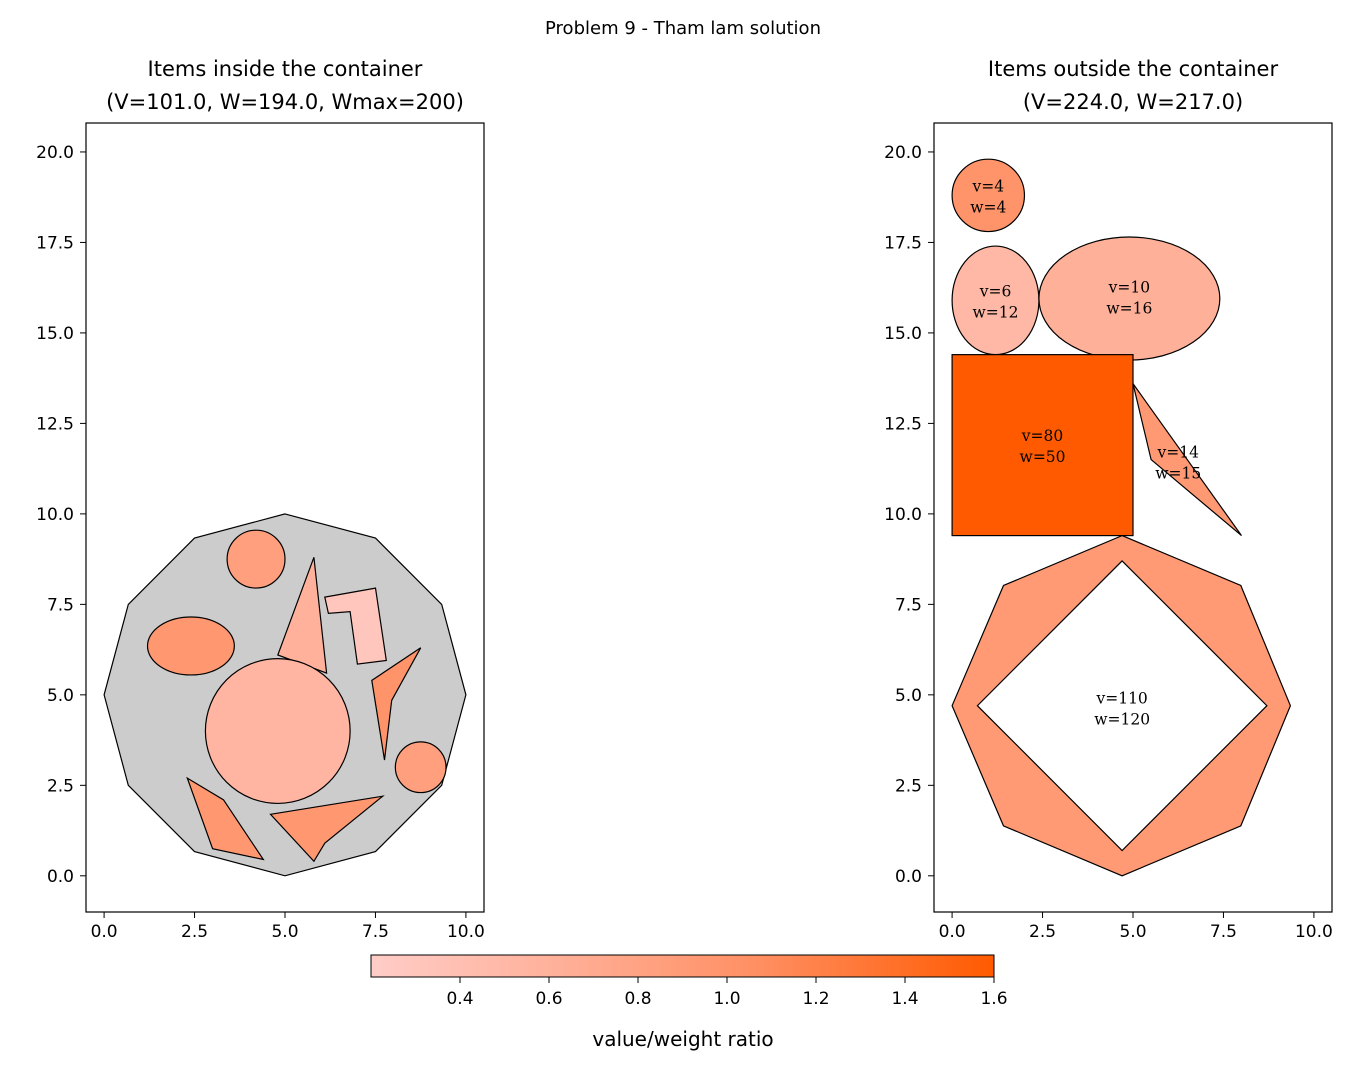 The image size is (1357, 1069). Describe the element at coordinates (55, 334) in the screenshot. I see `left-ytick-label: 15.0` at that location.